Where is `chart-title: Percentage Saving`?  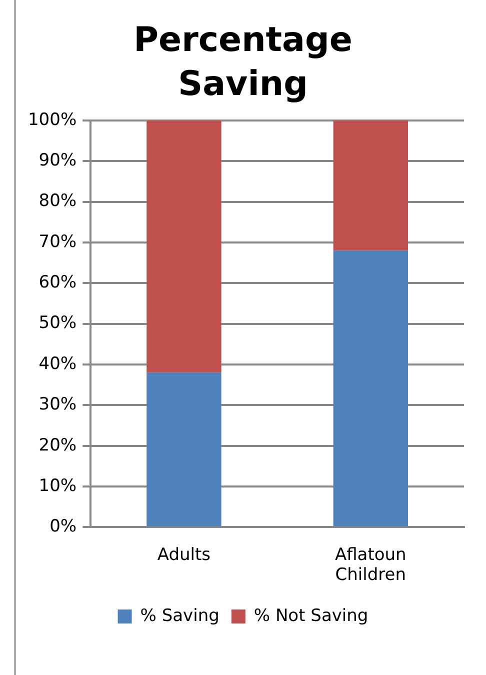 chart-title: Percentage Saving is located at coordinates (243, 62).